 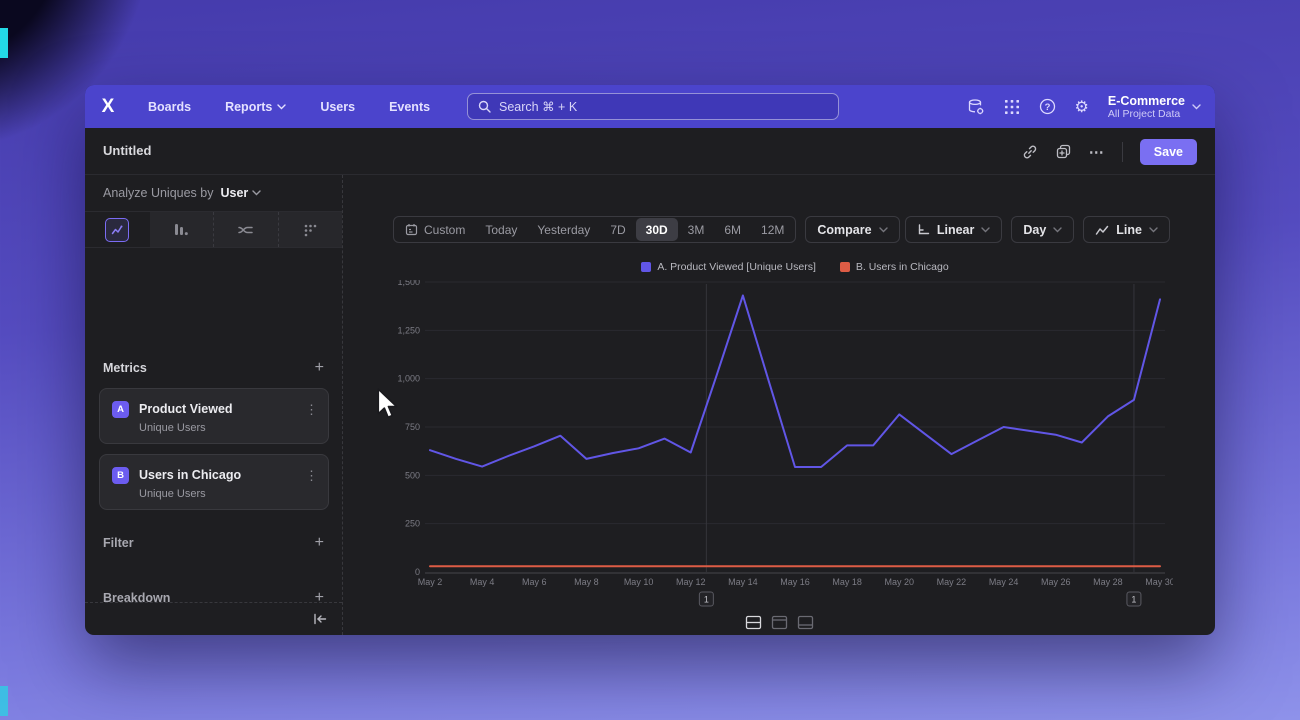 I want to click on x-tick-label: May 22, so click(x=952, y=582).